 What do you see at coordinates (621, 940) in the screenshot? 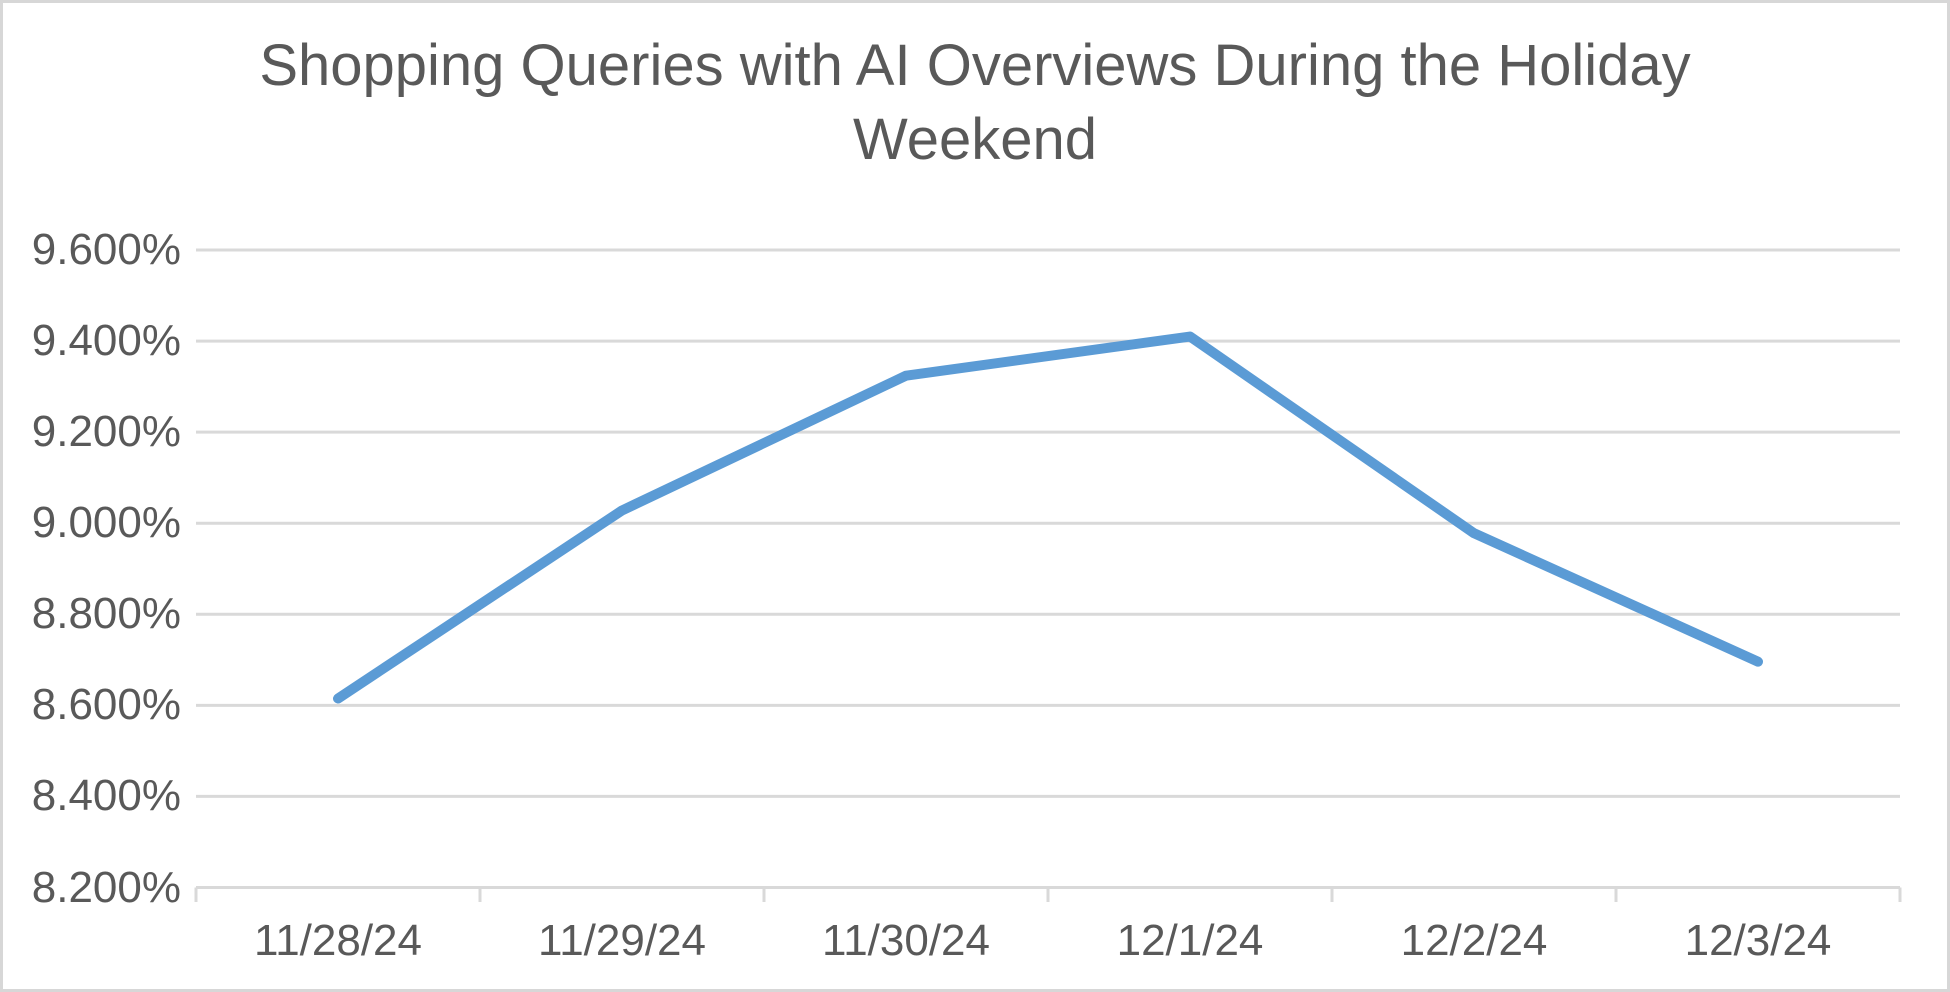
I see `x-tick-label: 11/29/24` at bounding box center [621, 940].